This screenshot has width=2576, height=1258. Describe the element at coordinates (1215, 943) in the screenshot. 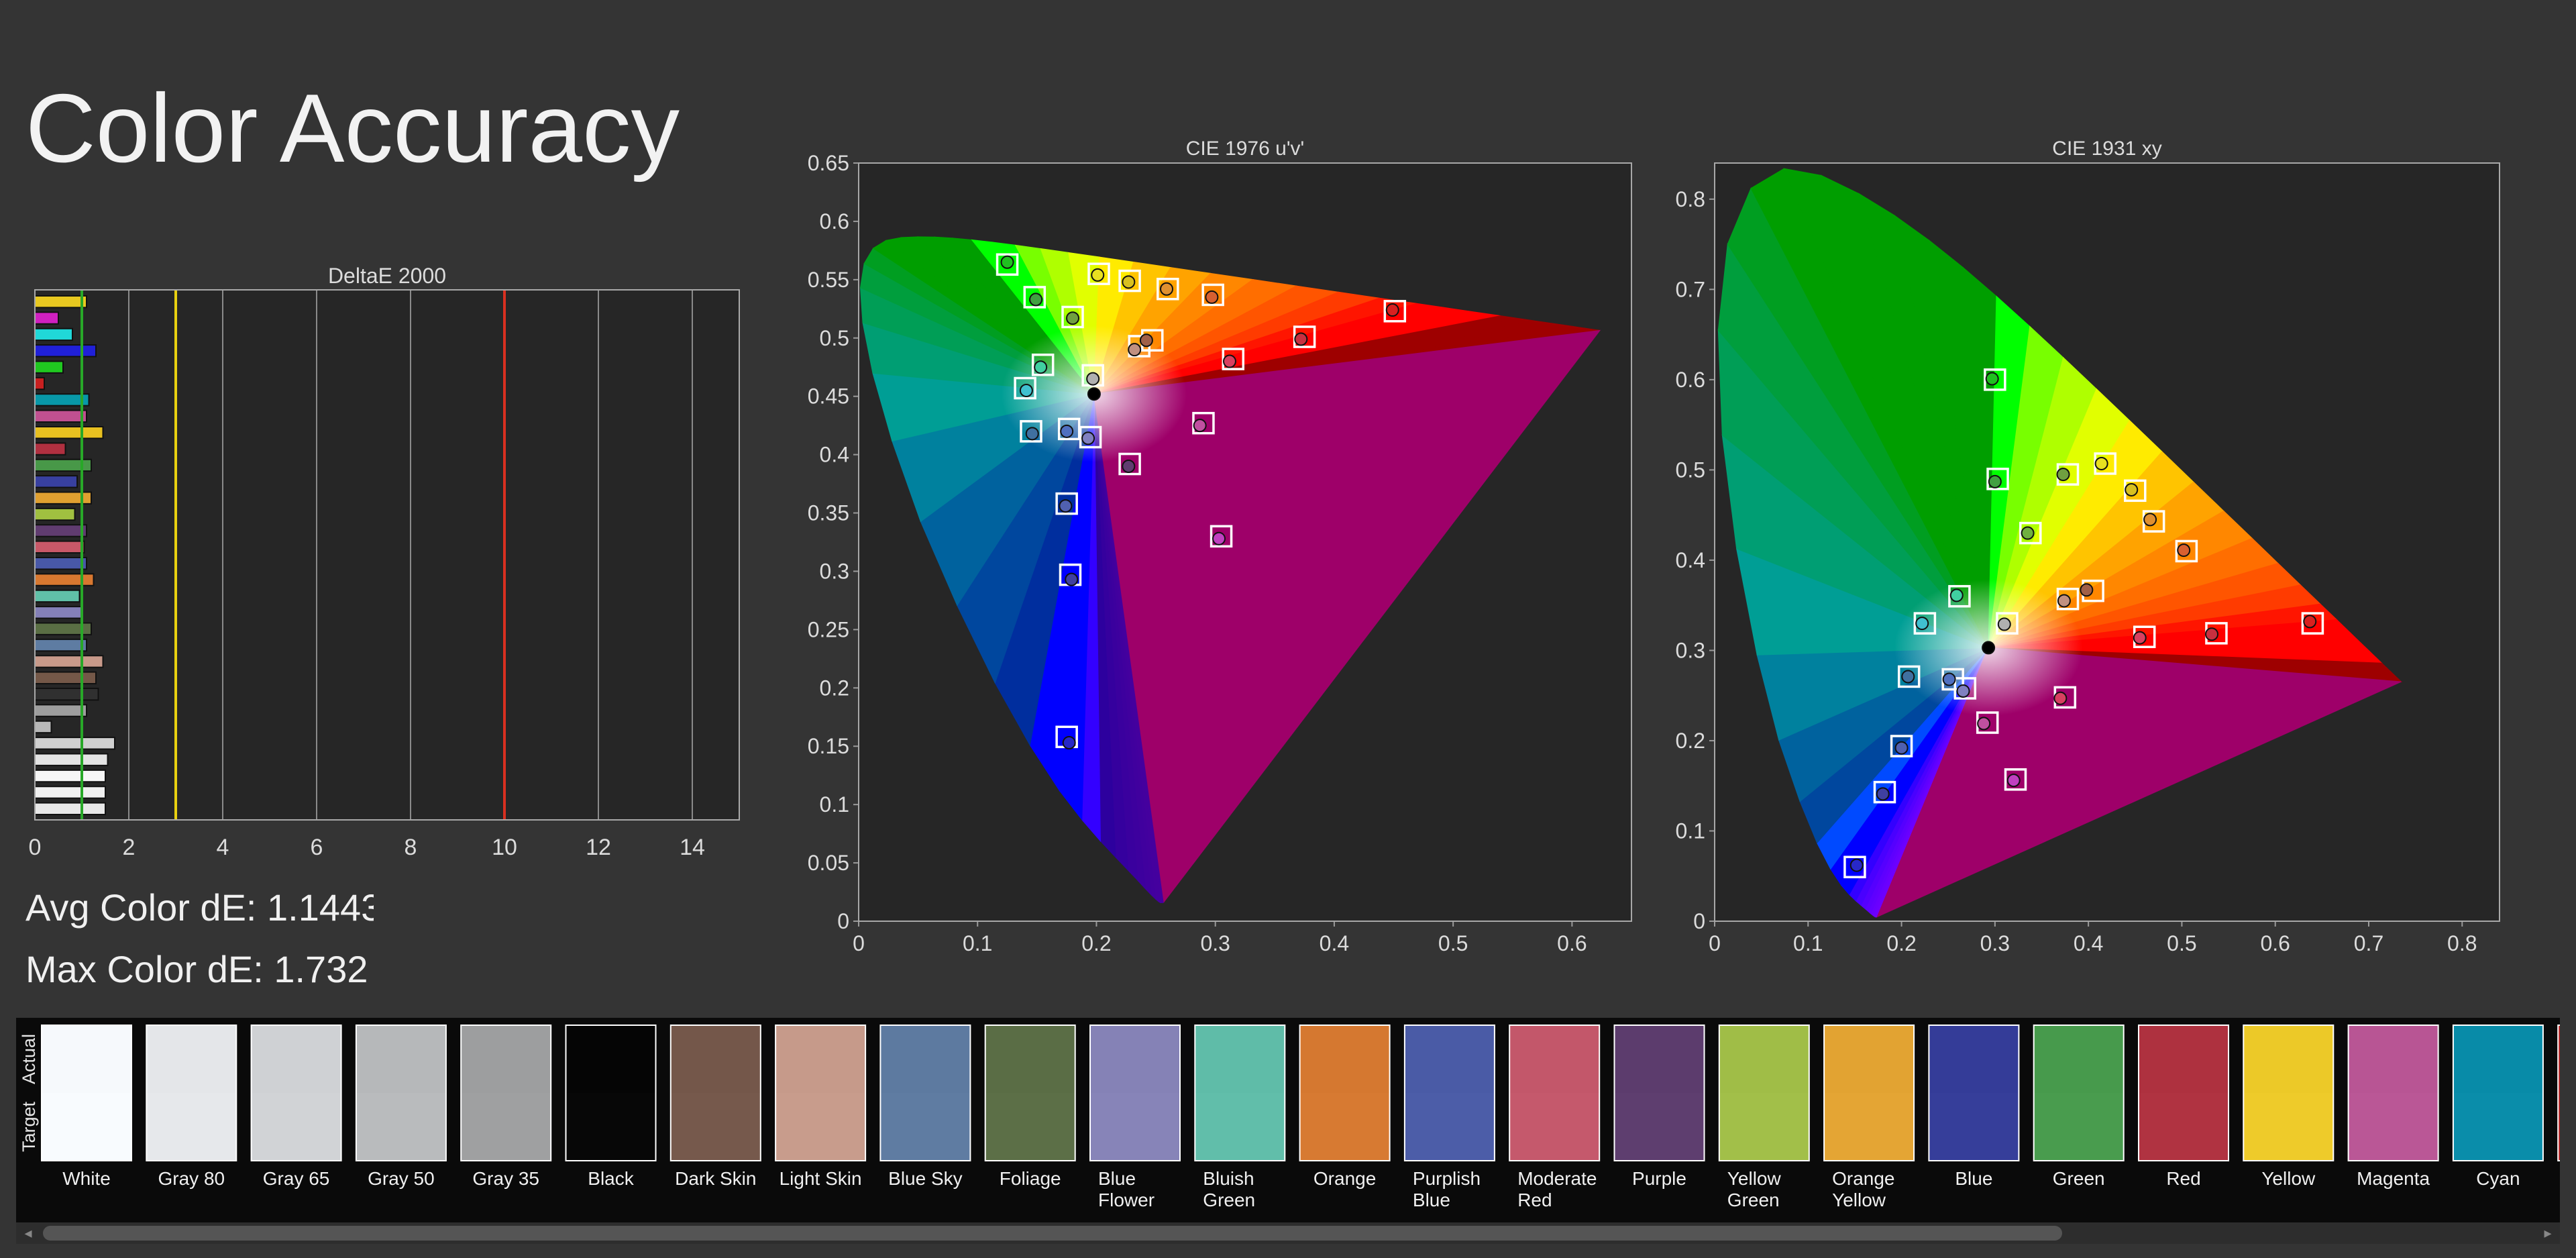

I see `uv-xtick-label: 0.3` at that location.